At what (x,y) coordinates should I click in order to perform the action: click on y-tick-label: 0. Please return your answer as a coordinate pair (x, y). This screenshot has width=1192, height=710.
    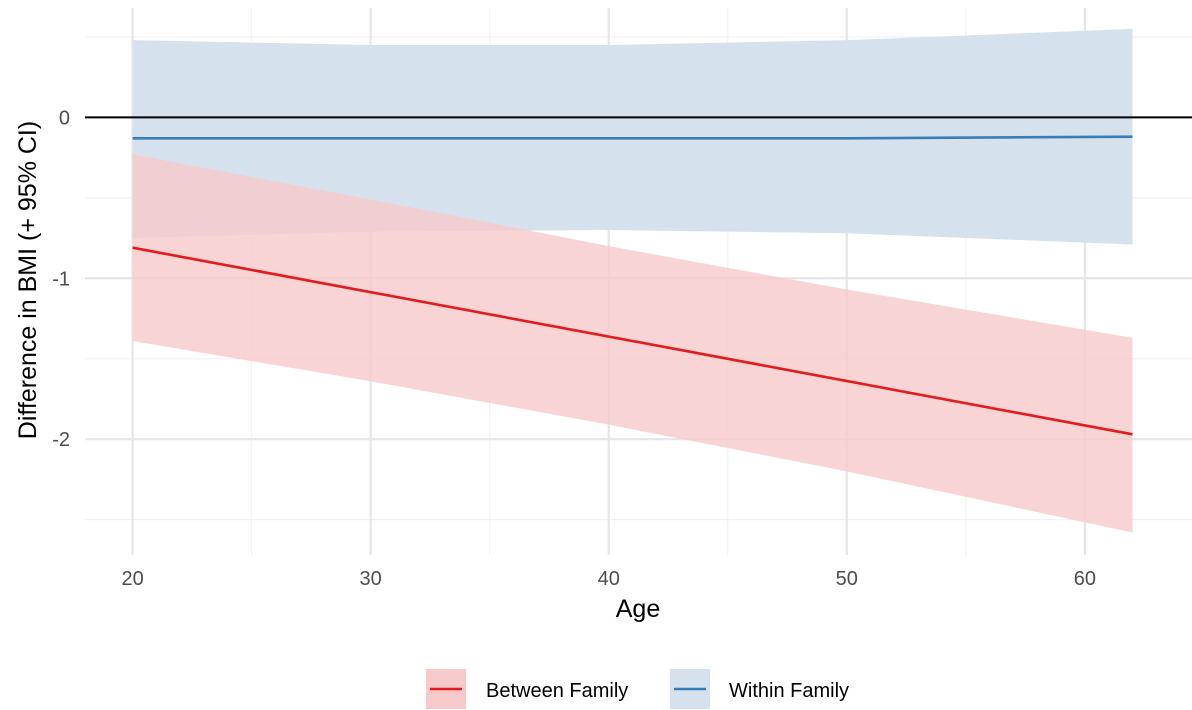
    Looking at the image, I should click on (64, 118).